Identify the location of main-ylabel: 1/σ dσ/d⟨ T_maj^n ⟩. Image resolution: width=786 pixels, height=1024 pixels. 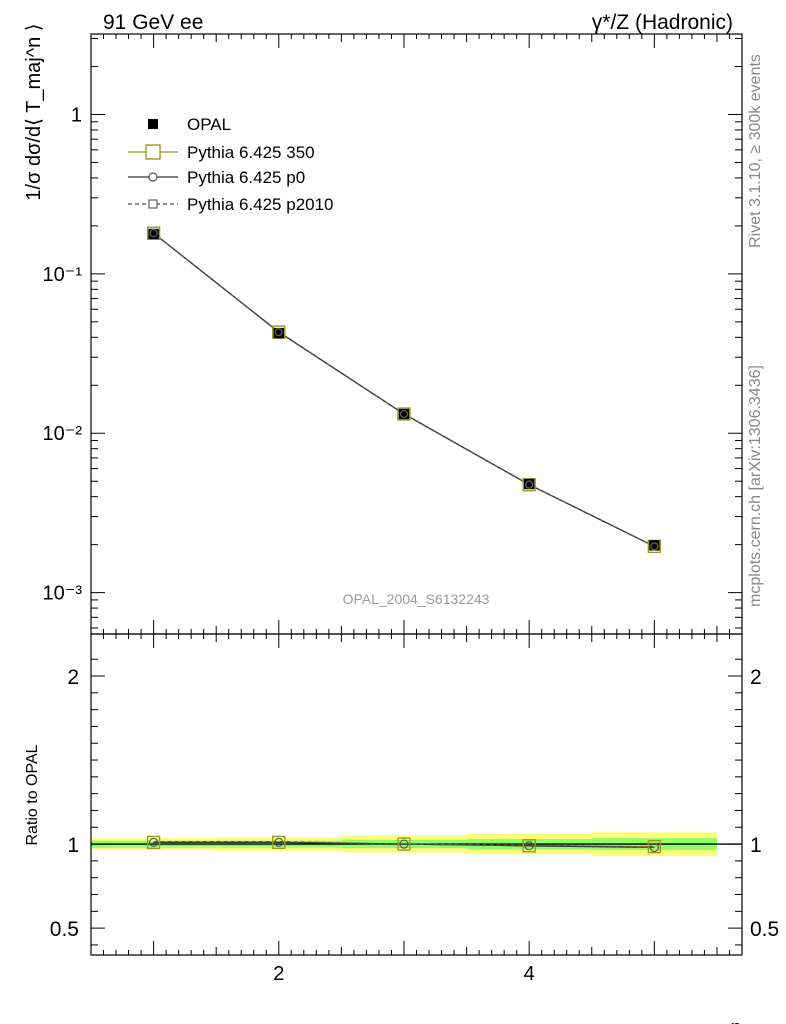
(34, 111).